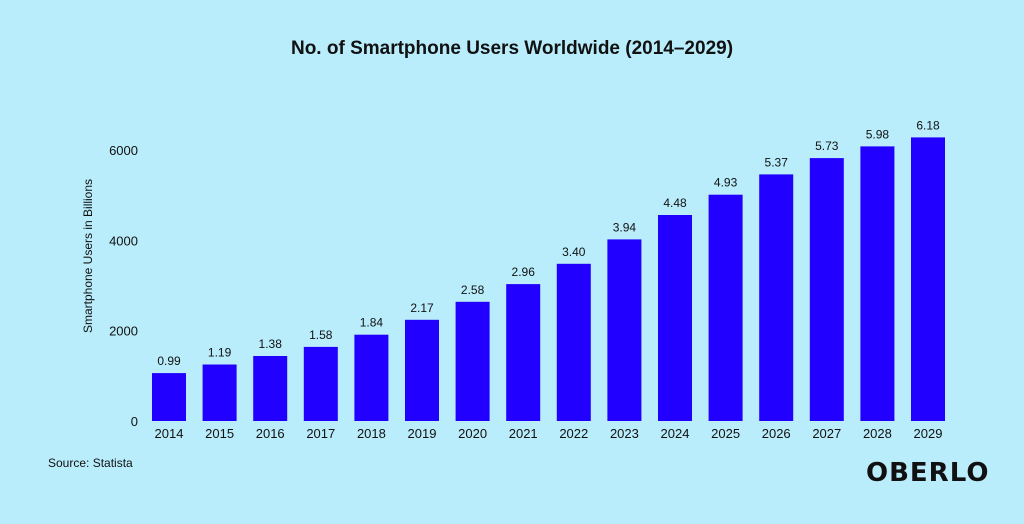 Image resolution: width=1024 pixels, height=524 pixels. What do you see at coordinates (422, 308) in the screenshot?
I see `data-label-2019: 2.17` at bounding box center [422, 308].